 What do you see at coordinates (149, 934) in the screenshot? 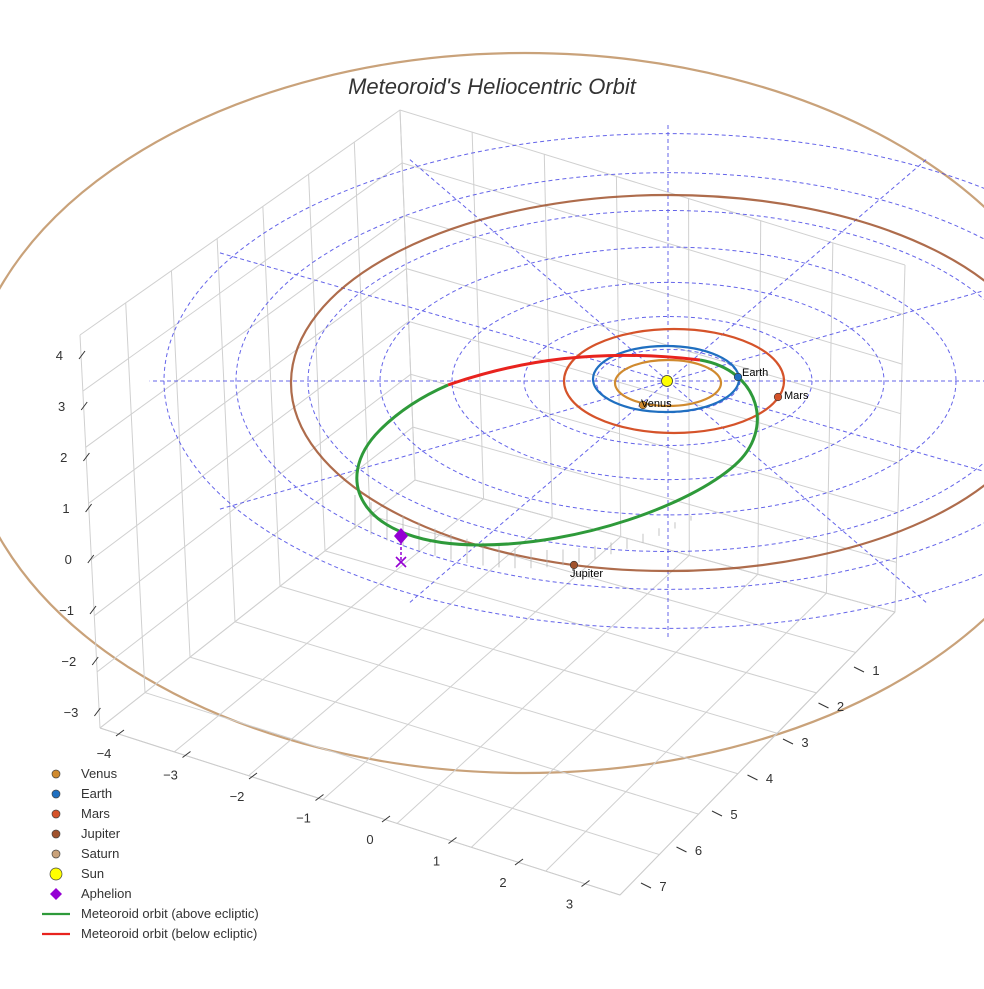
I see `legend-item: Meteoroid orbit (below ecliptic)` at bounding box center [149, 934].